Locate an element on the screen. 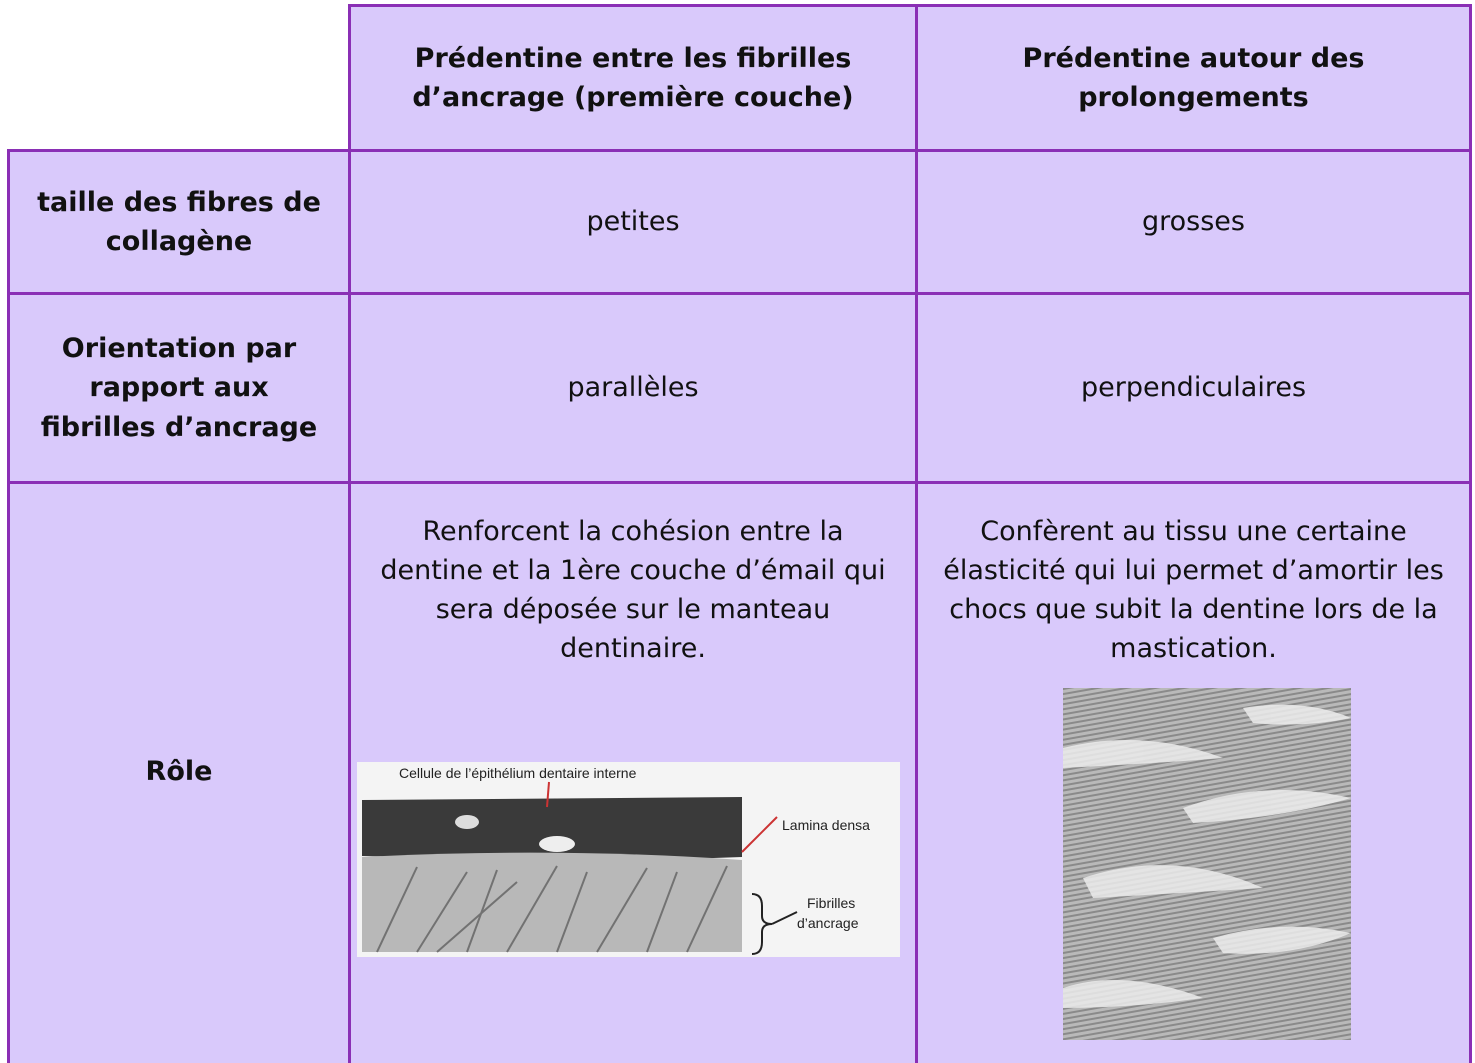  cell-text: parallèles is located at coordinates (633, 388).